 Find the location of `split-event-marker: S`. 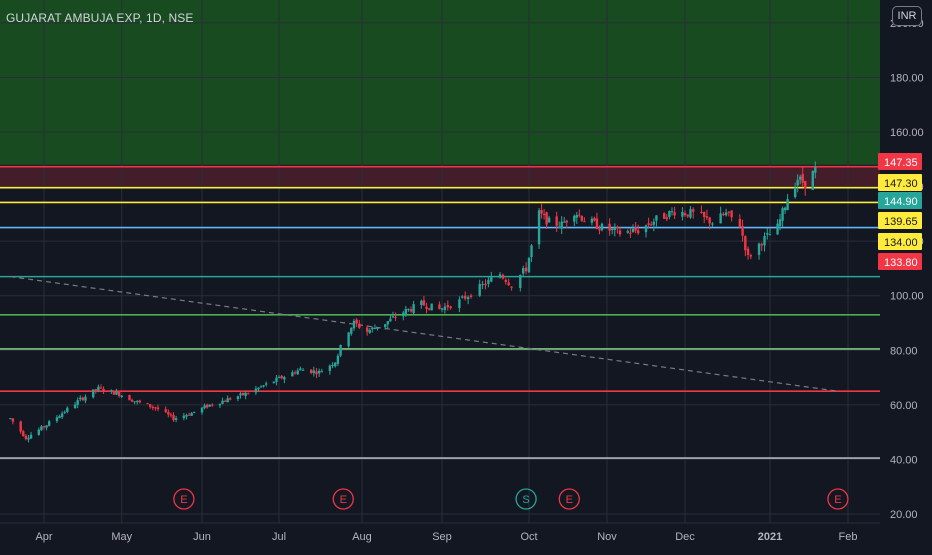

split-event-marker: S is located at coordinates (526, 499).